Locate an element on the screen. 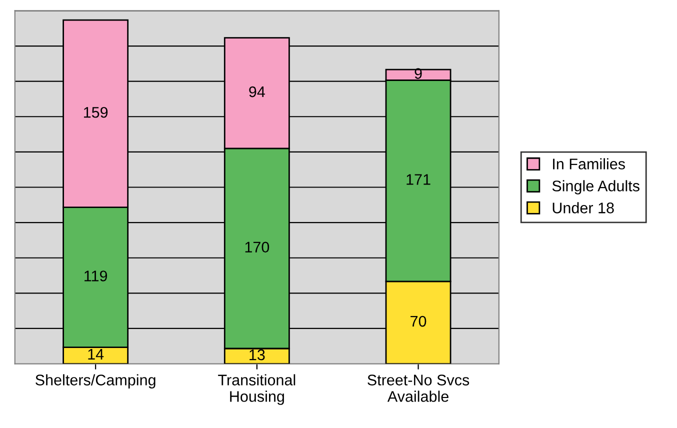  data-label: 171 is located at coordinates (418, 179).